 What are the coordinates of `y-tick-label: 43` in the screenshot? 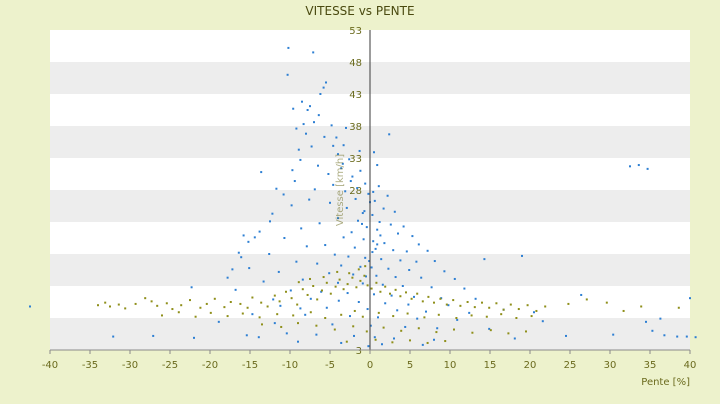 It's located at (355, 95).